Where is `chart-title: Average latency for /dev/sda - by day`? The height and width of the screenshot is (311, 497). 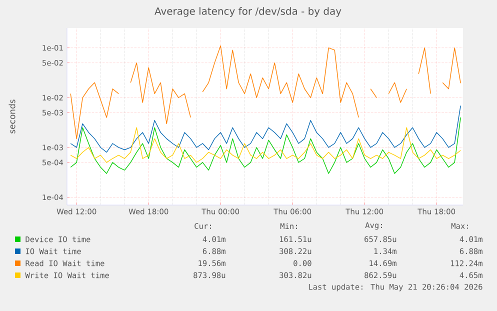
chart-title: Average latency for /dev/sda - by day is located at coordinates (248, 12).